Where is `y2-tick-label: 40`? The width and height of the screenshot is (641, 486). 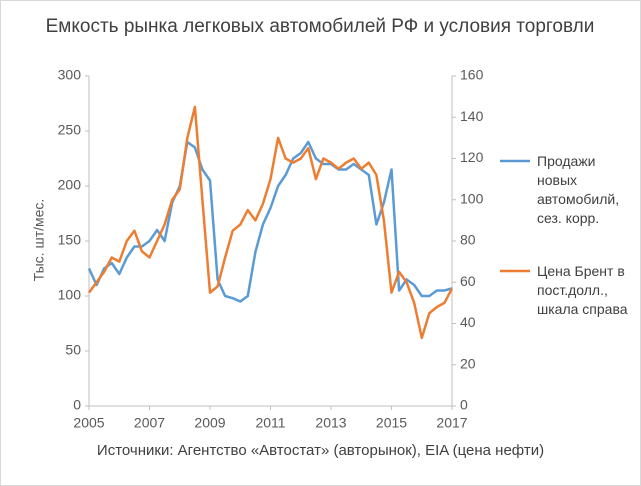
y2-tick-label: 40 is located at coordinates (468, 322).